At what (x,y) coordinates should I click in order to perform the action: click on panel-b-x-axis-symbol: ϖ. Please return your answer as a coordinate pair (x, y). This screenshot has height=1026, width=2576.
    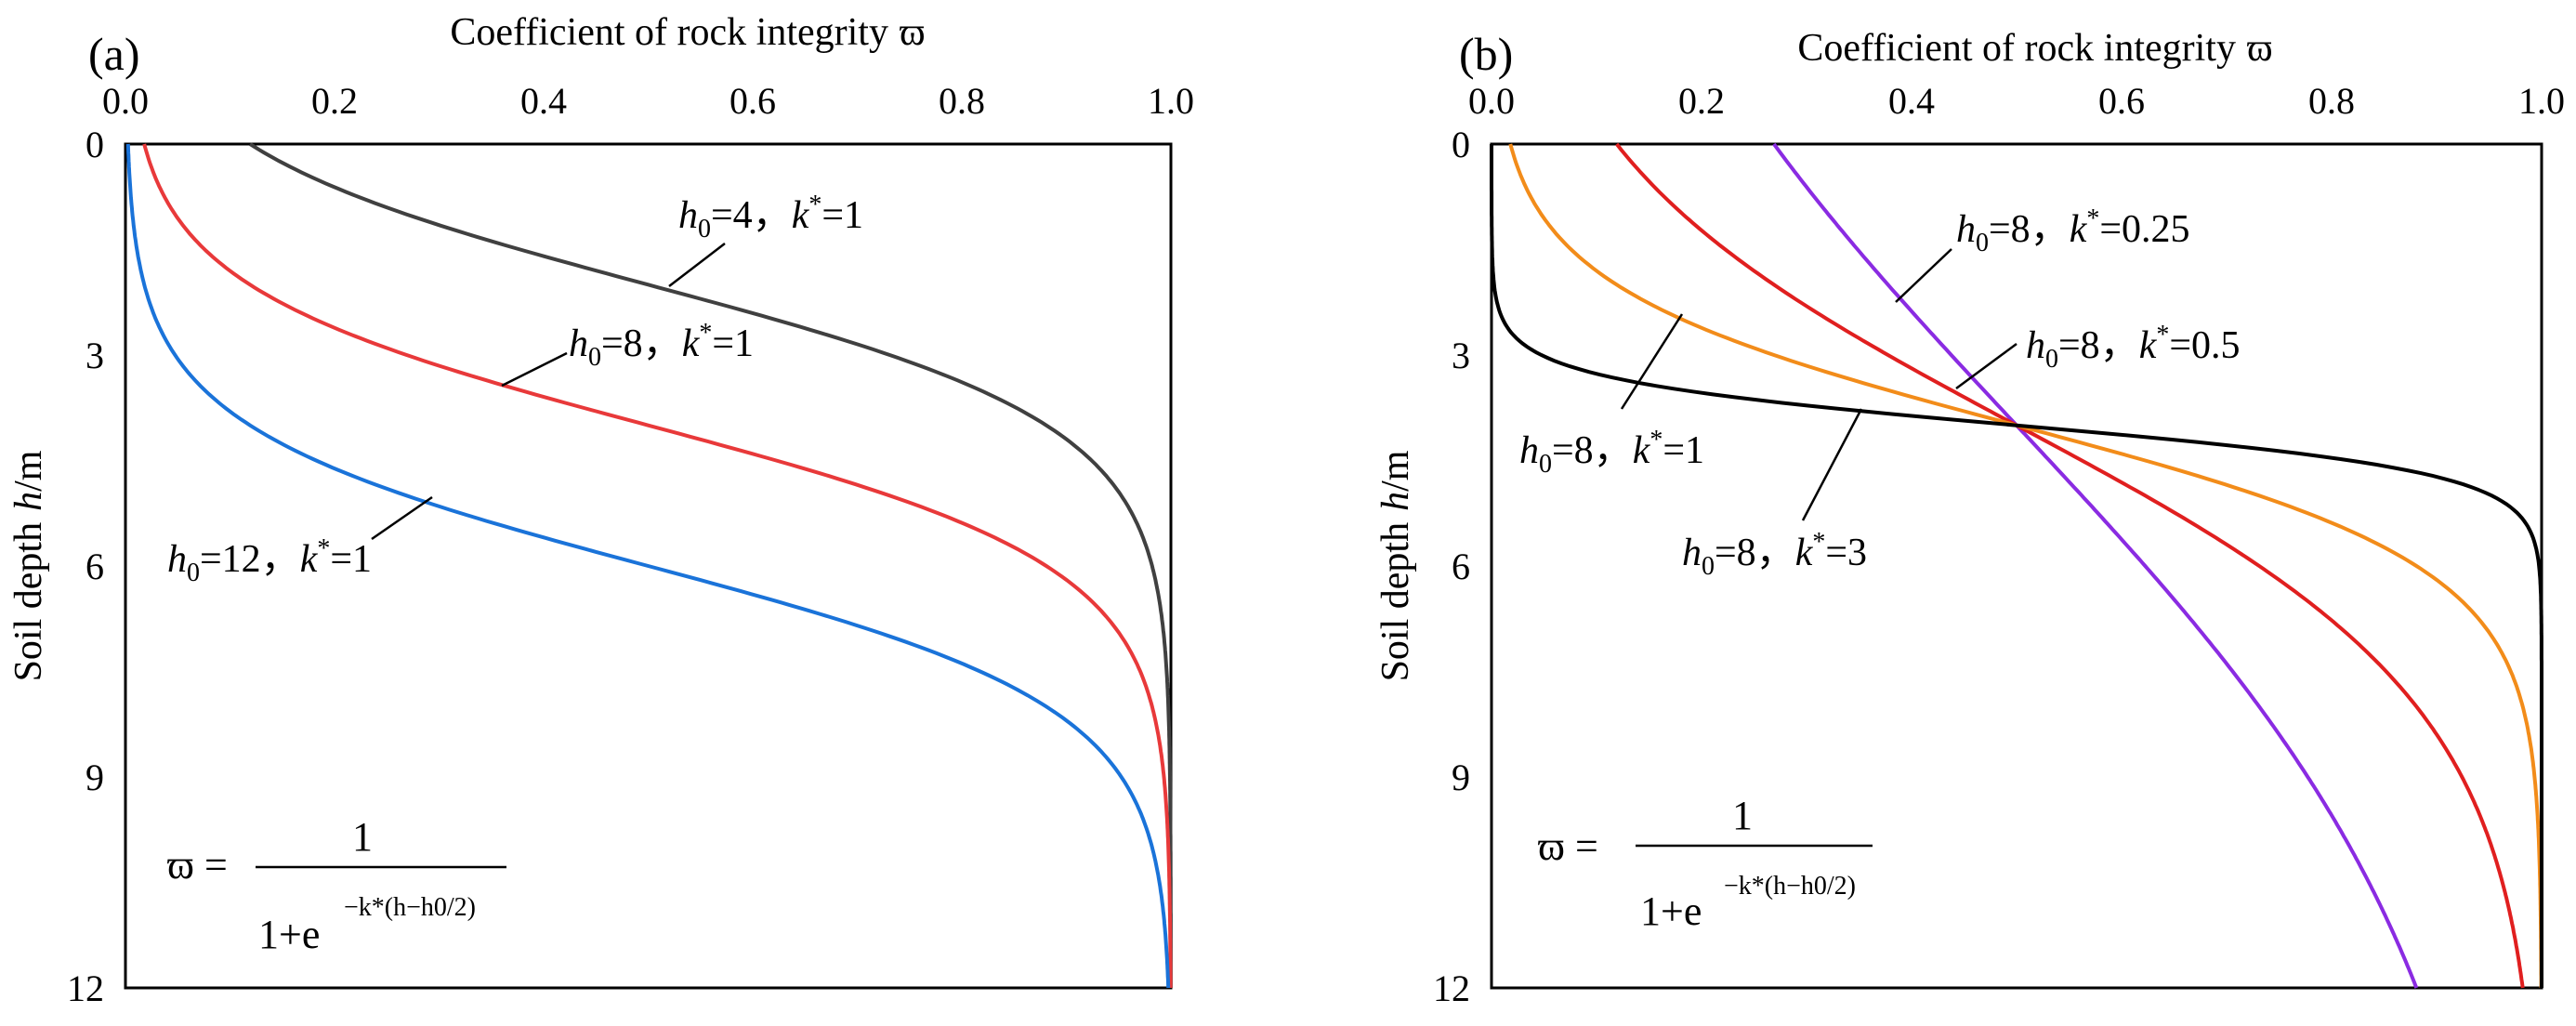
    Looking at the image, I should click on (2260, 48).